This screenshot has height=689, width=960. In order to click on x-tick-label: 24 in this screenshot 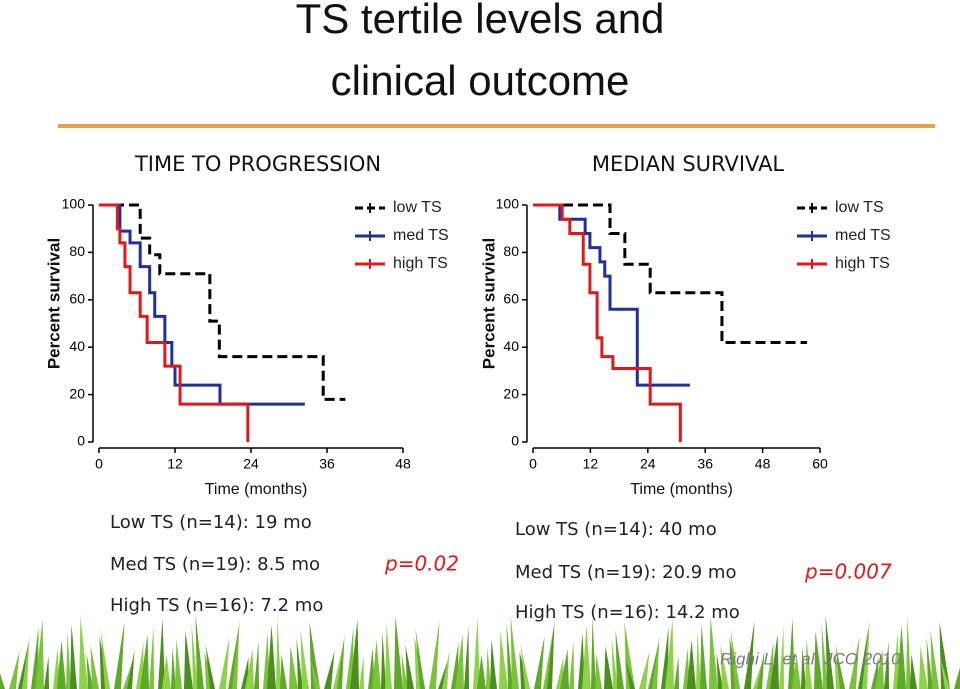, I will do `click(251, 464)`.